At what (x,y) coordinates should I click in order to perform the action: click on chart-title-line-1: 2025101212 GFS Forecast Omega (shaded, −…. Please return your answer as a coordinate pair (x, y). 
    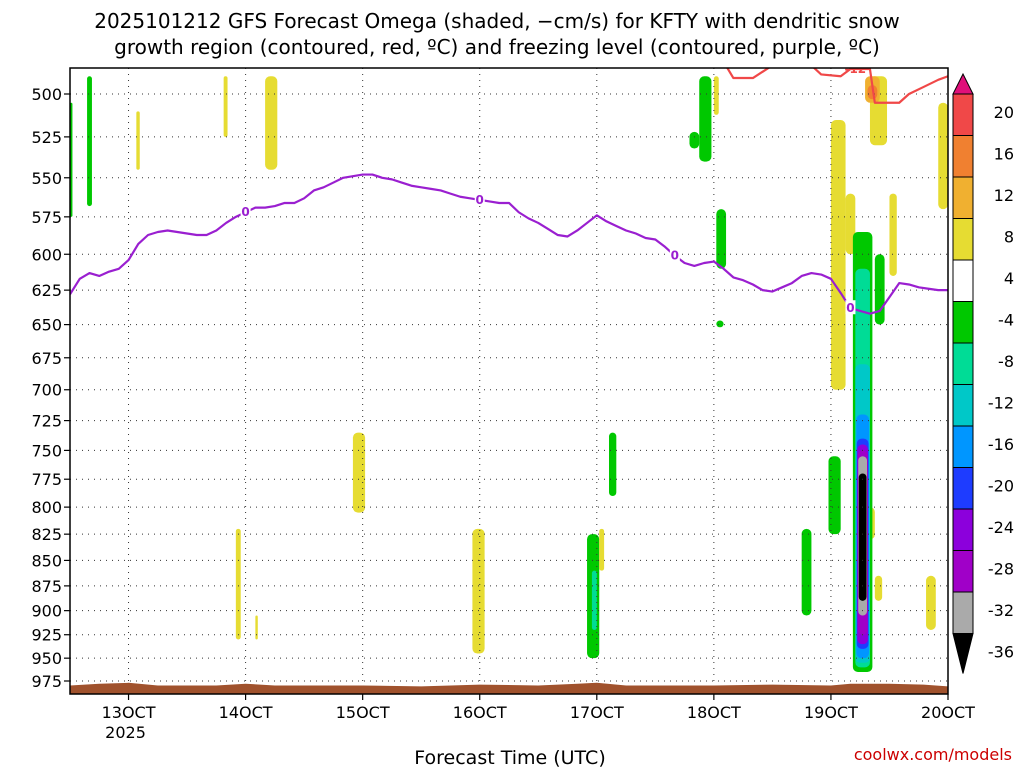
    Looking at the image, I should click on (497, 21).